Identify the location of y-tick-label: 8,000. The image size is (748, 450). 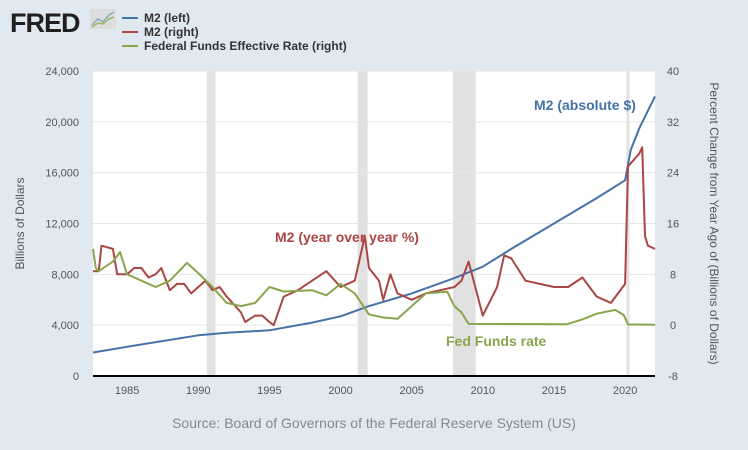
(65, 275).